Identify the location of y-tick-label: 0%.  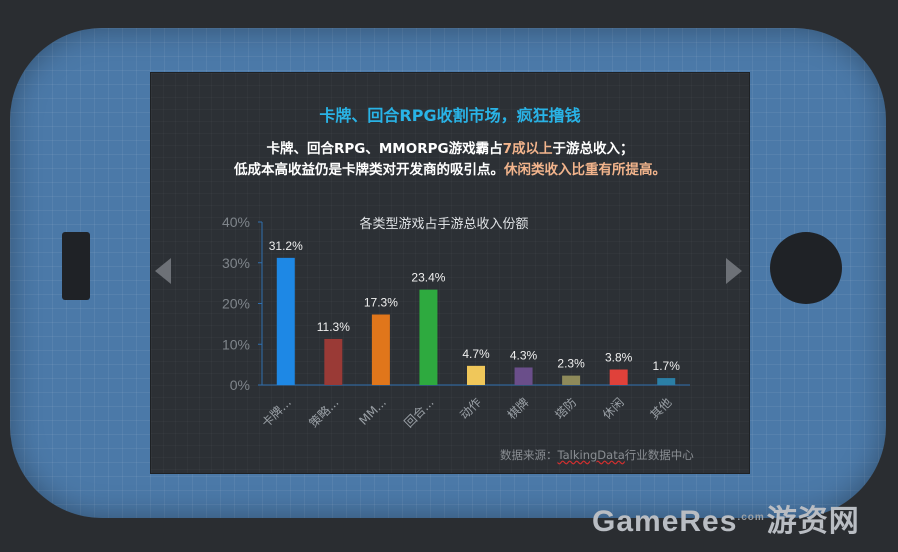
(240, 385).